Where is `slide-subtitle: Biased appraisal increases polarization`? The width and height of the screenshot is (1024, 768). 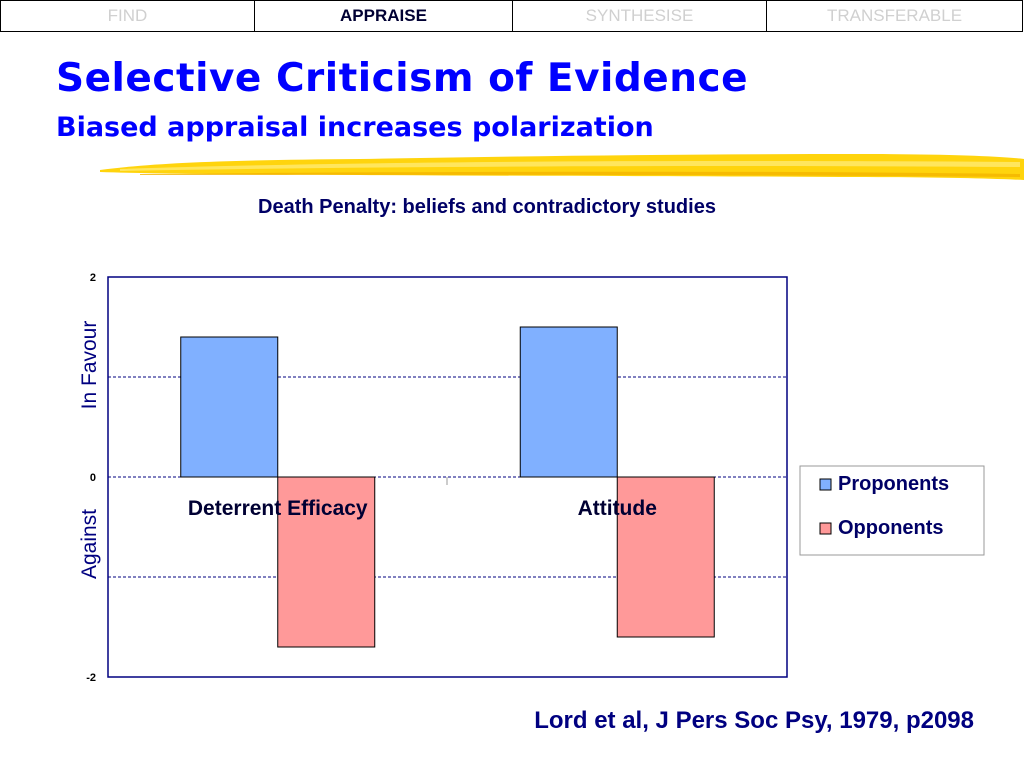 slide-subtitle: Biased appraisal increases polarization is located at coordinates (355, 127).